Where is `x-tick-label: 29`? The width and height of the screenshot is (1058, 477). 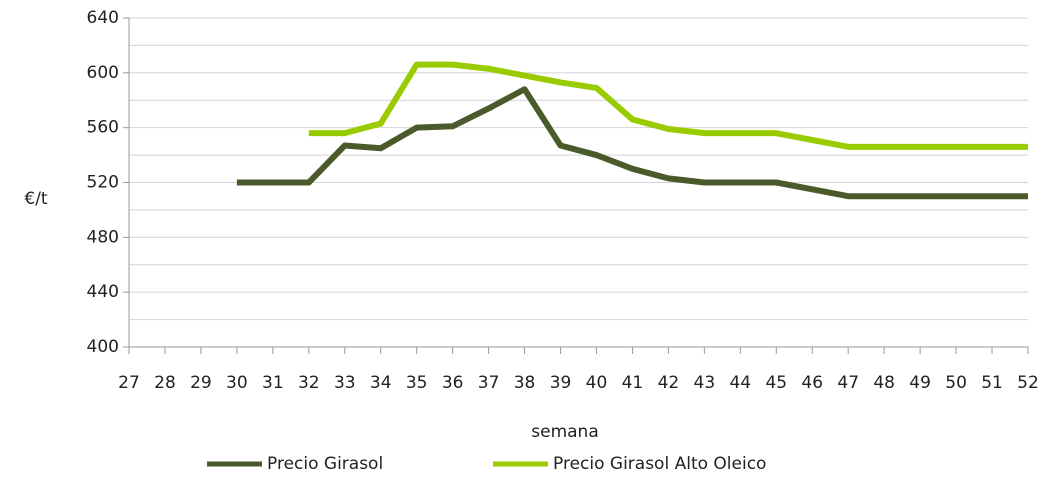 x-tick-label: 29 is located at coordinates (201, 383).